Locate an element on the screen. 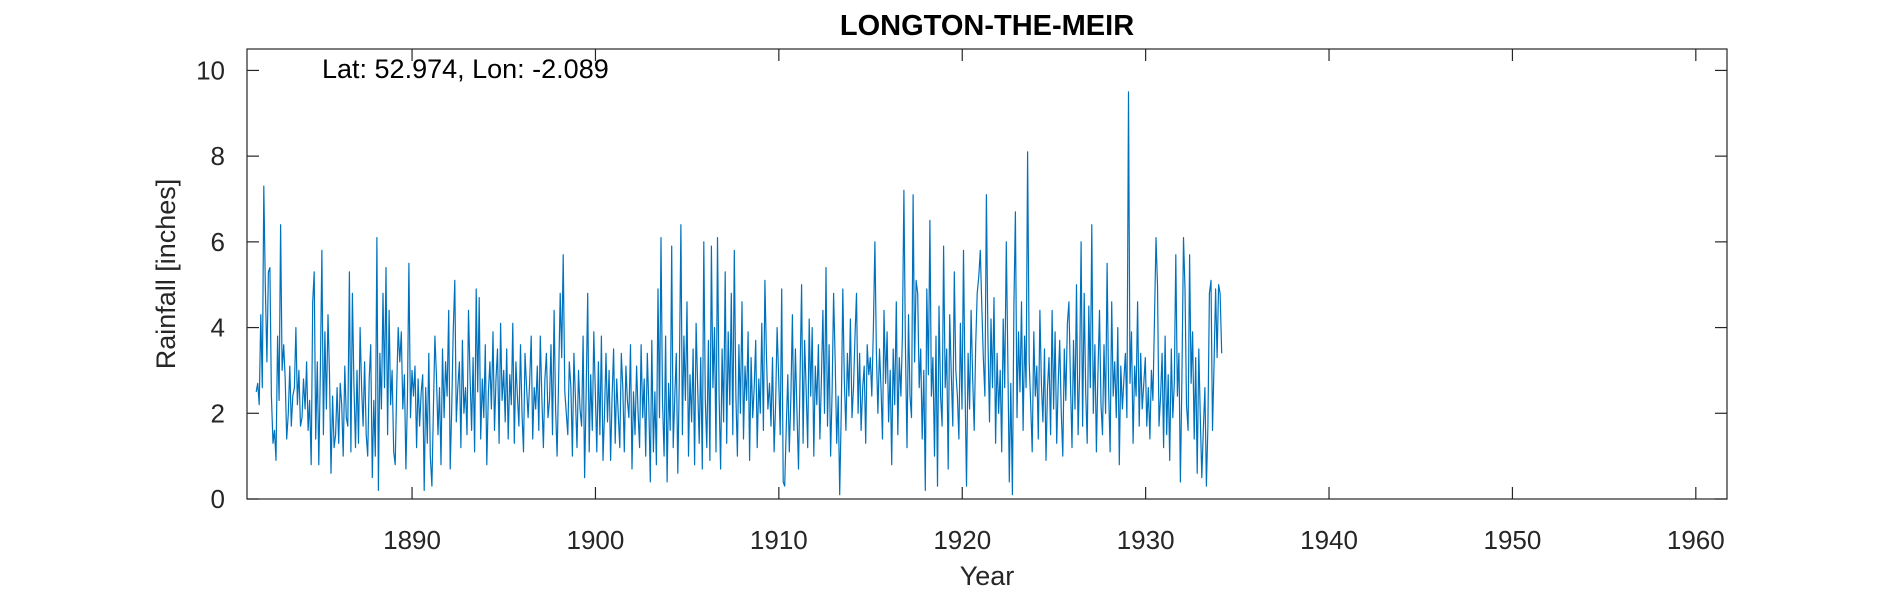  x-tick-label: 1900 is located at coordinates (596, 540).